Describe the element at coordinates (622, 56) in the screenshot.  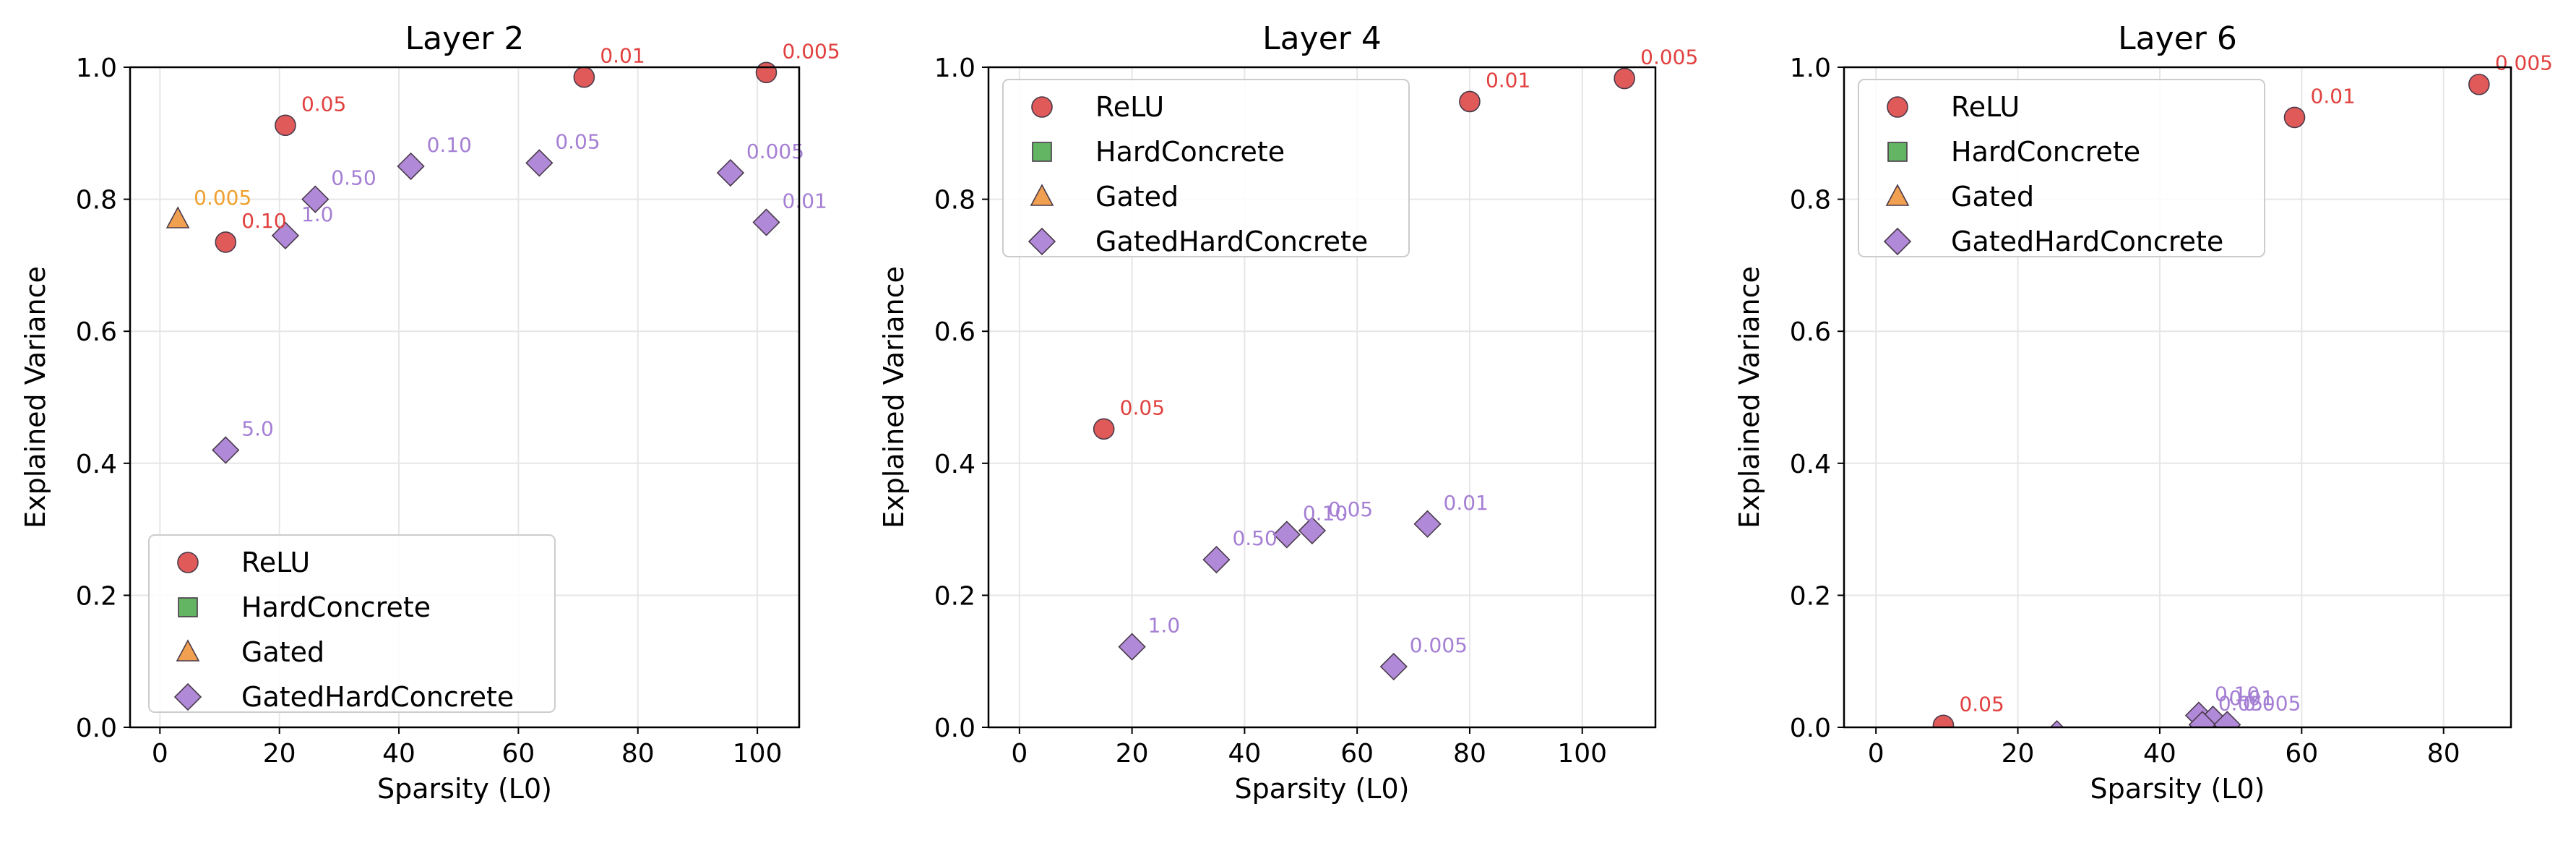
I see `point-label-relu: 0.01` at that location.